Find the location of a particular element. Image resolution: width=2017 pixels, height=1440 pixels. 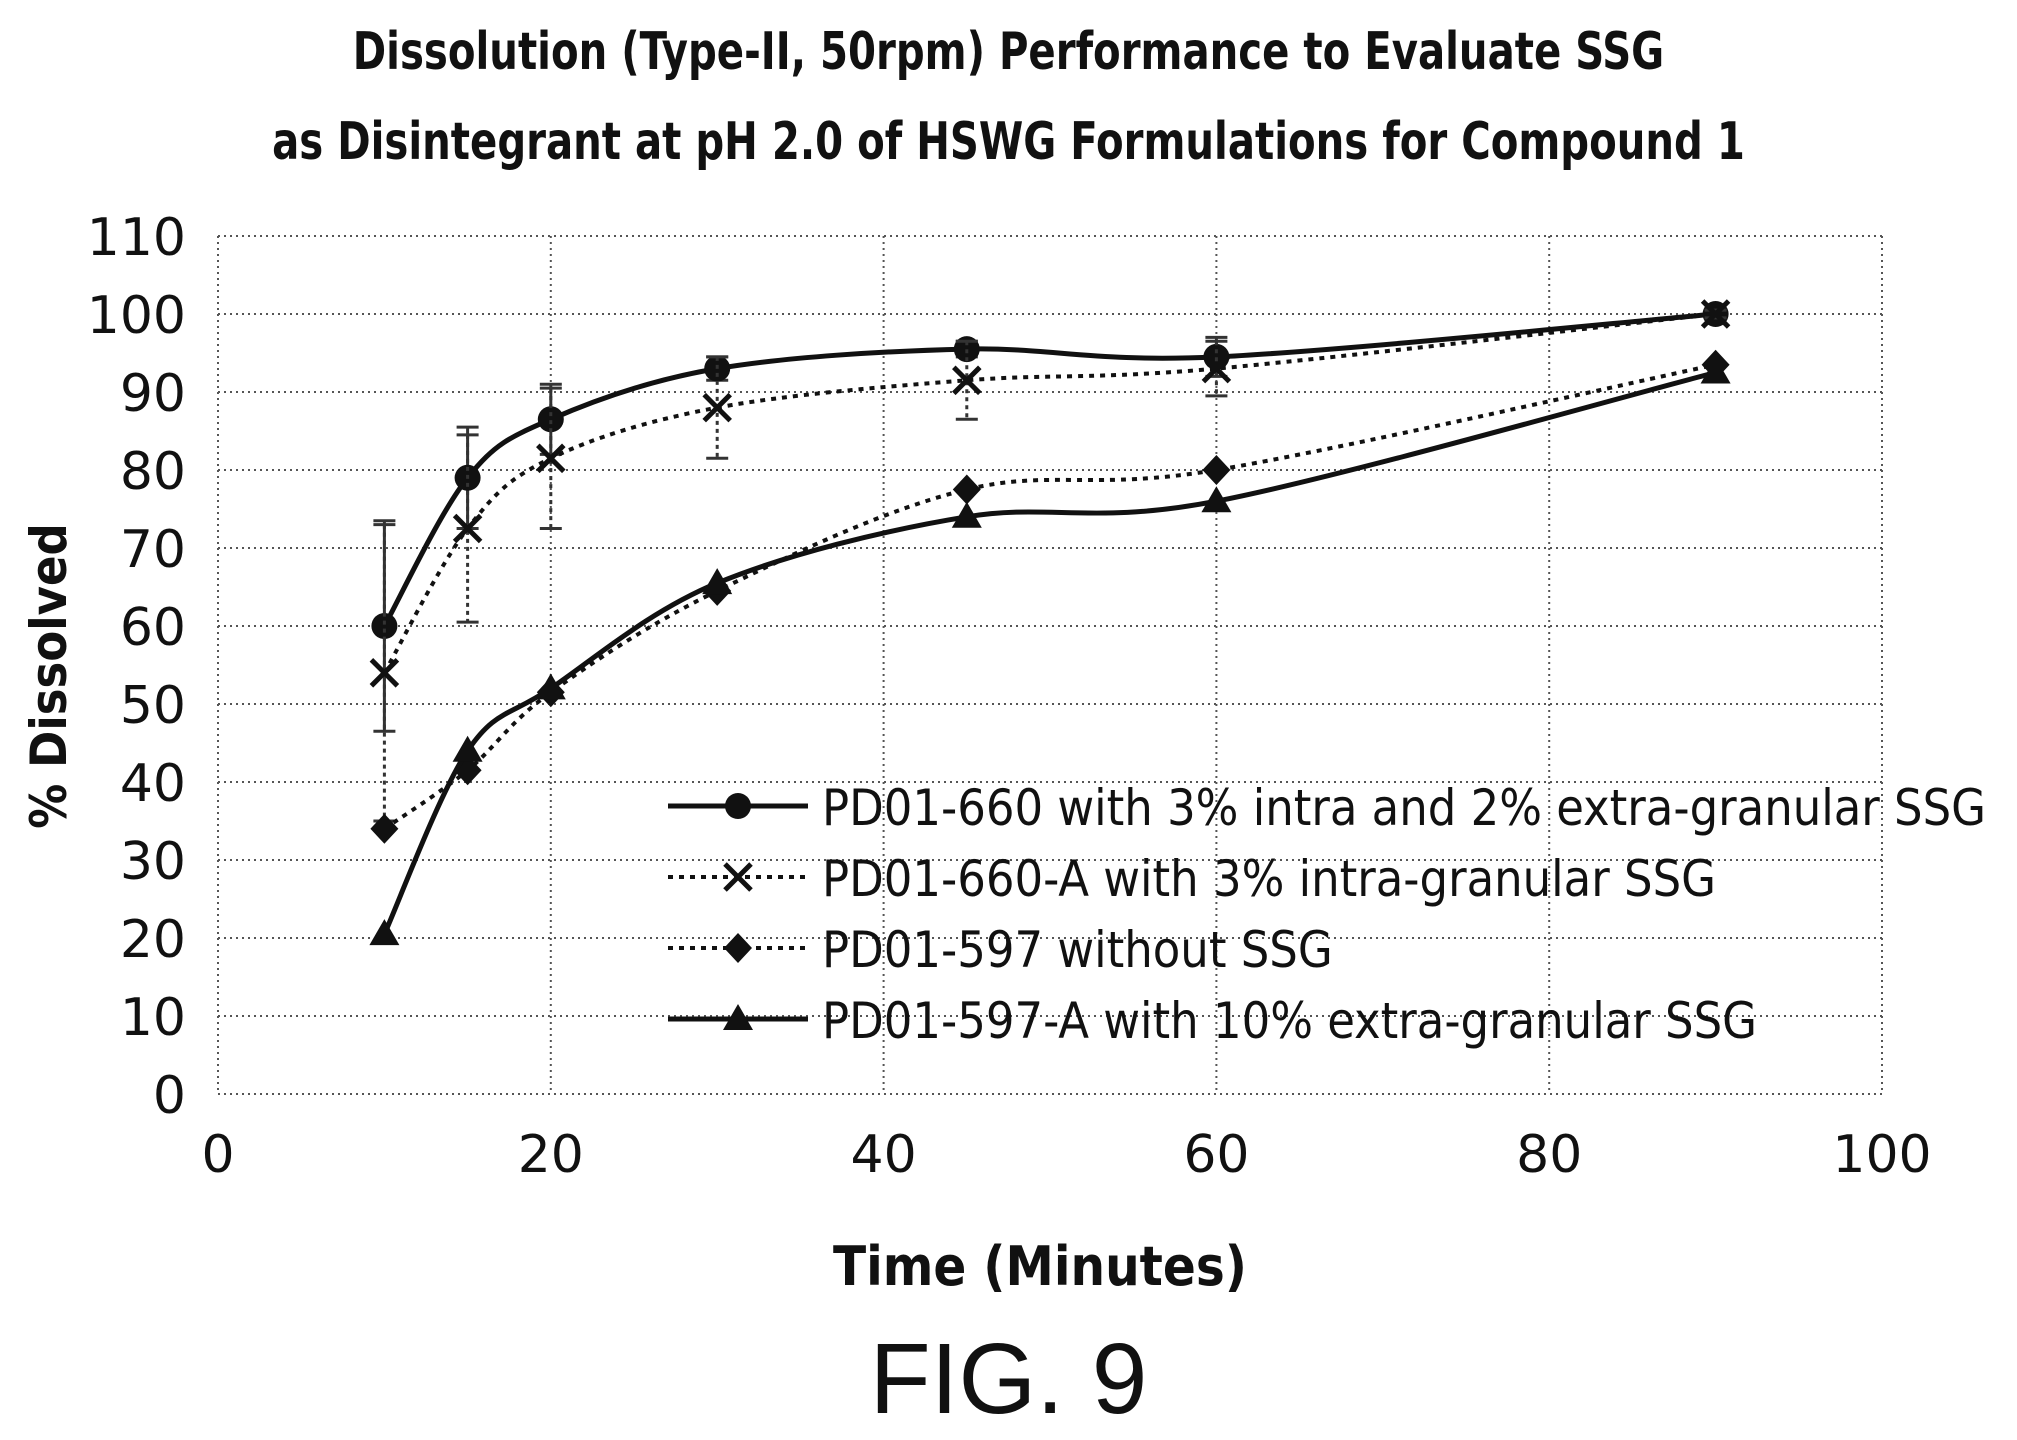

y-tick-label: 90 is located at coordinates (153, 394).